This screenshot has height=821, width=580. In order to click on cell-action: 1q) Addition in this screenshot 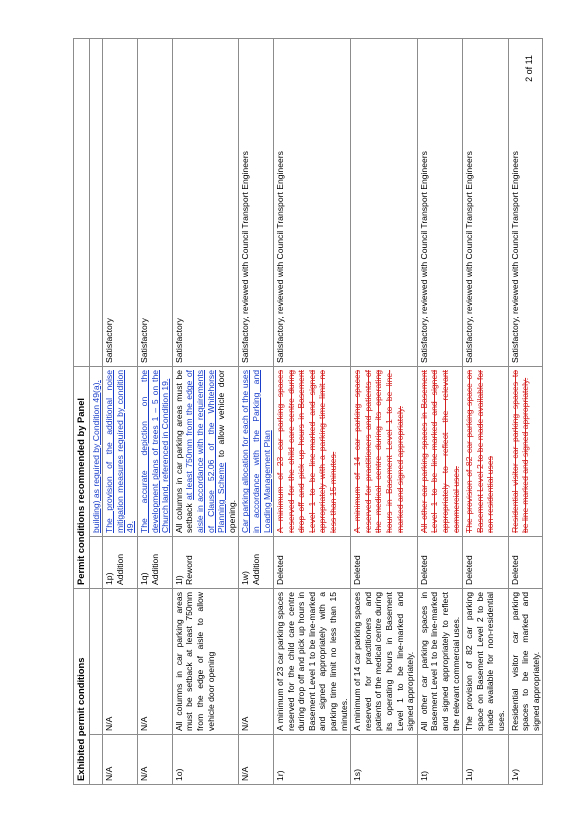, I will do `click(155, 562)`.